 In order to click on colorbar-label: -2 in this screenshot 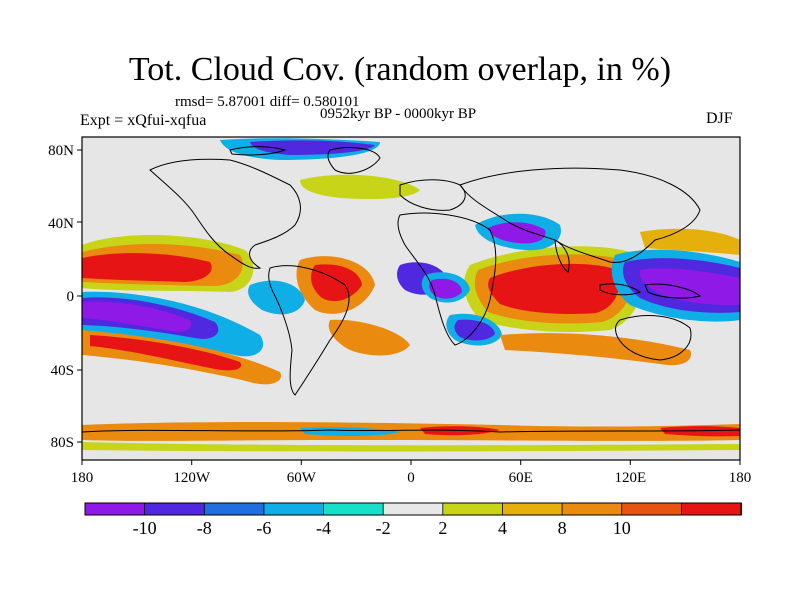, I will do `click(383, 528)`.